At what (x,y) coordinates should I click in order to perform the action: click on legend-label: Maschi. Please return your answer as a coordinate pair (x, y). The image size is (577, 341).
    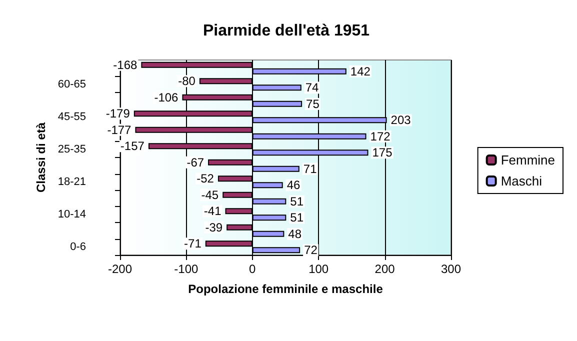
    Looking at the image, I should click on (521, 181).